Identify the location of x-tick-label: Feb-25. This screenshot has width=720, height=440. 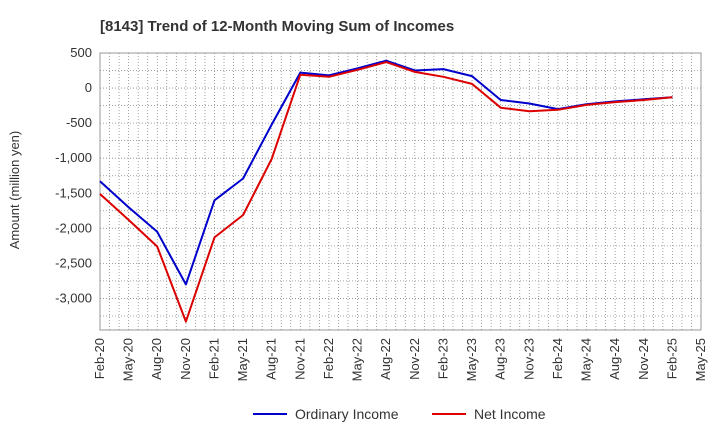
(671, 358).